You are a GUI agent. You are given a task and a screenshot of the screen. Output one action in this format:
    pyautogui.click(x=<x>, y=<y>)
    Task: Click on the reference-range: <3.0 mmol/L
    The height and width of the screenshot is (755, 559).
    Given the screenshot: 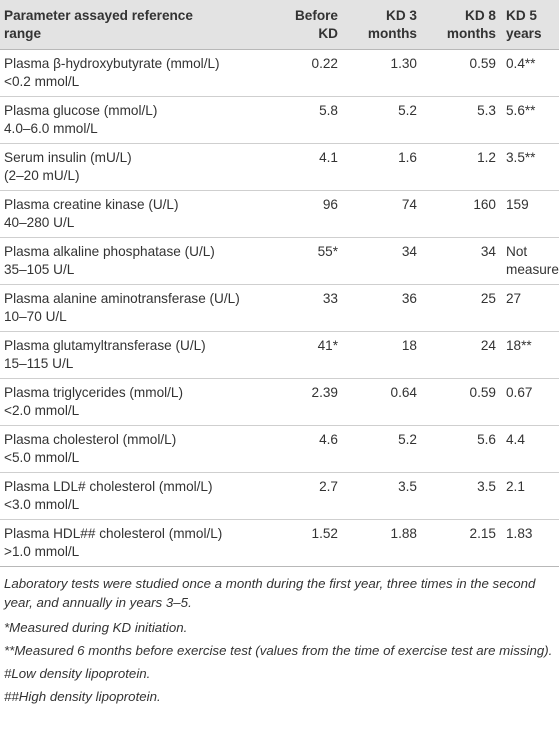 What is the action you would take?
    pyautogui.click(x=42, y=504)
    